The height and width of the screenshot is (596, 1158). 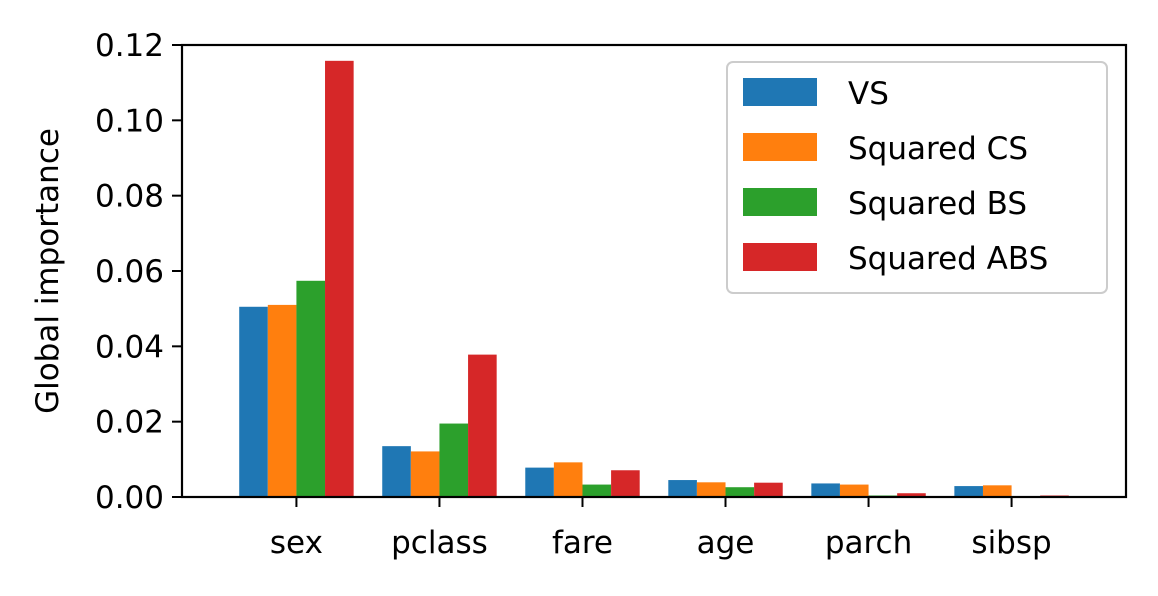 What do you see at coordinates (129, 46) in the screenshot?
I see `y-tick-label: 0.12` at bounding box center [129, 46].